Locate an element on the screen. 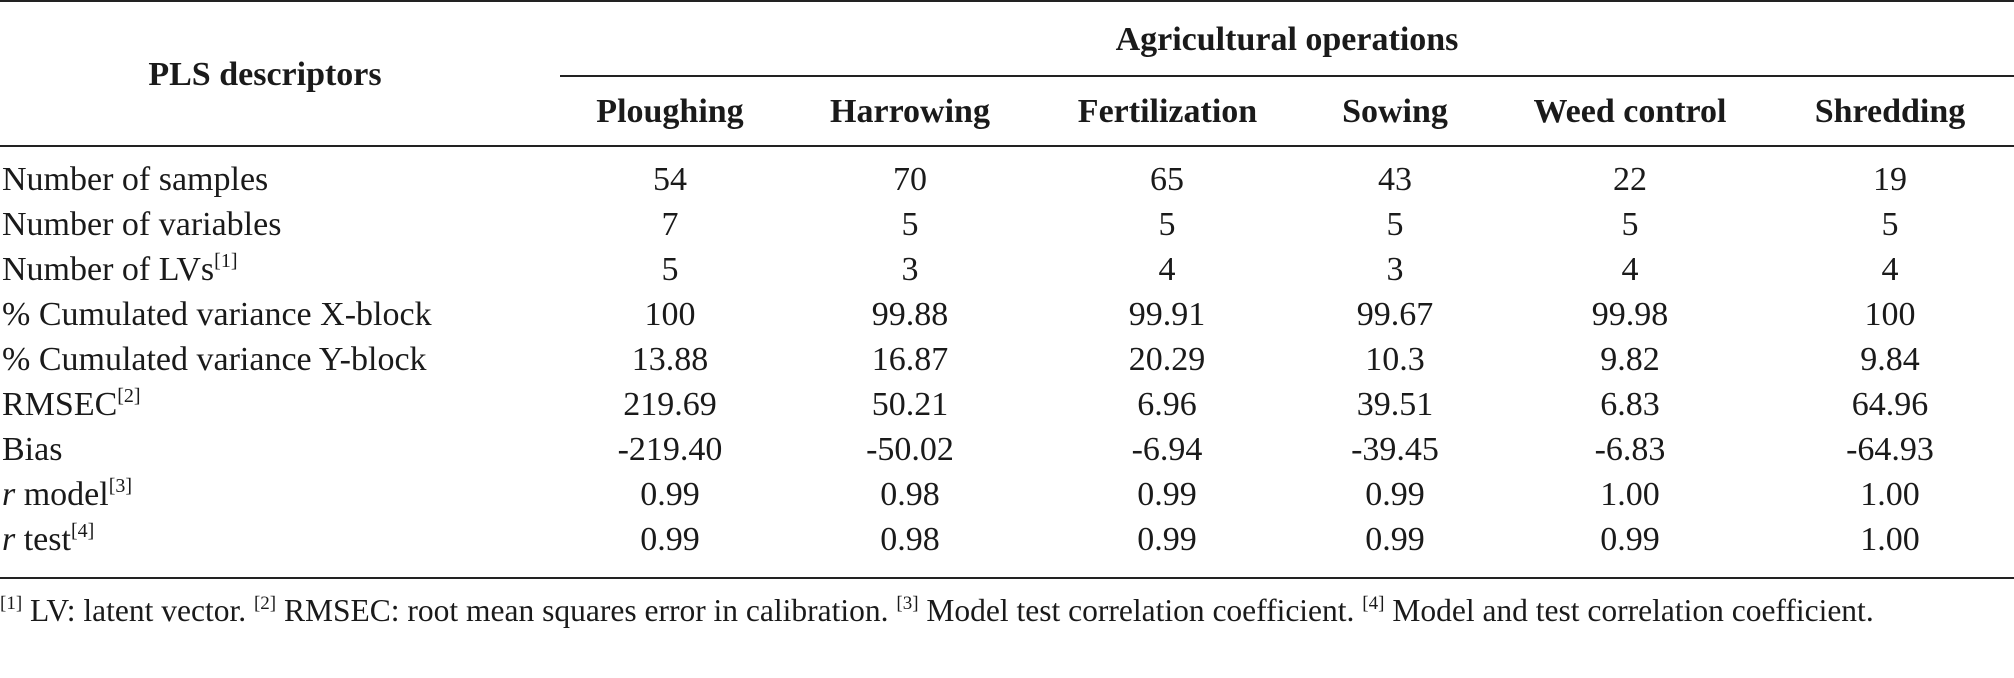  row-label-footnote-marker: [4] is located at coordinates (82, 531).